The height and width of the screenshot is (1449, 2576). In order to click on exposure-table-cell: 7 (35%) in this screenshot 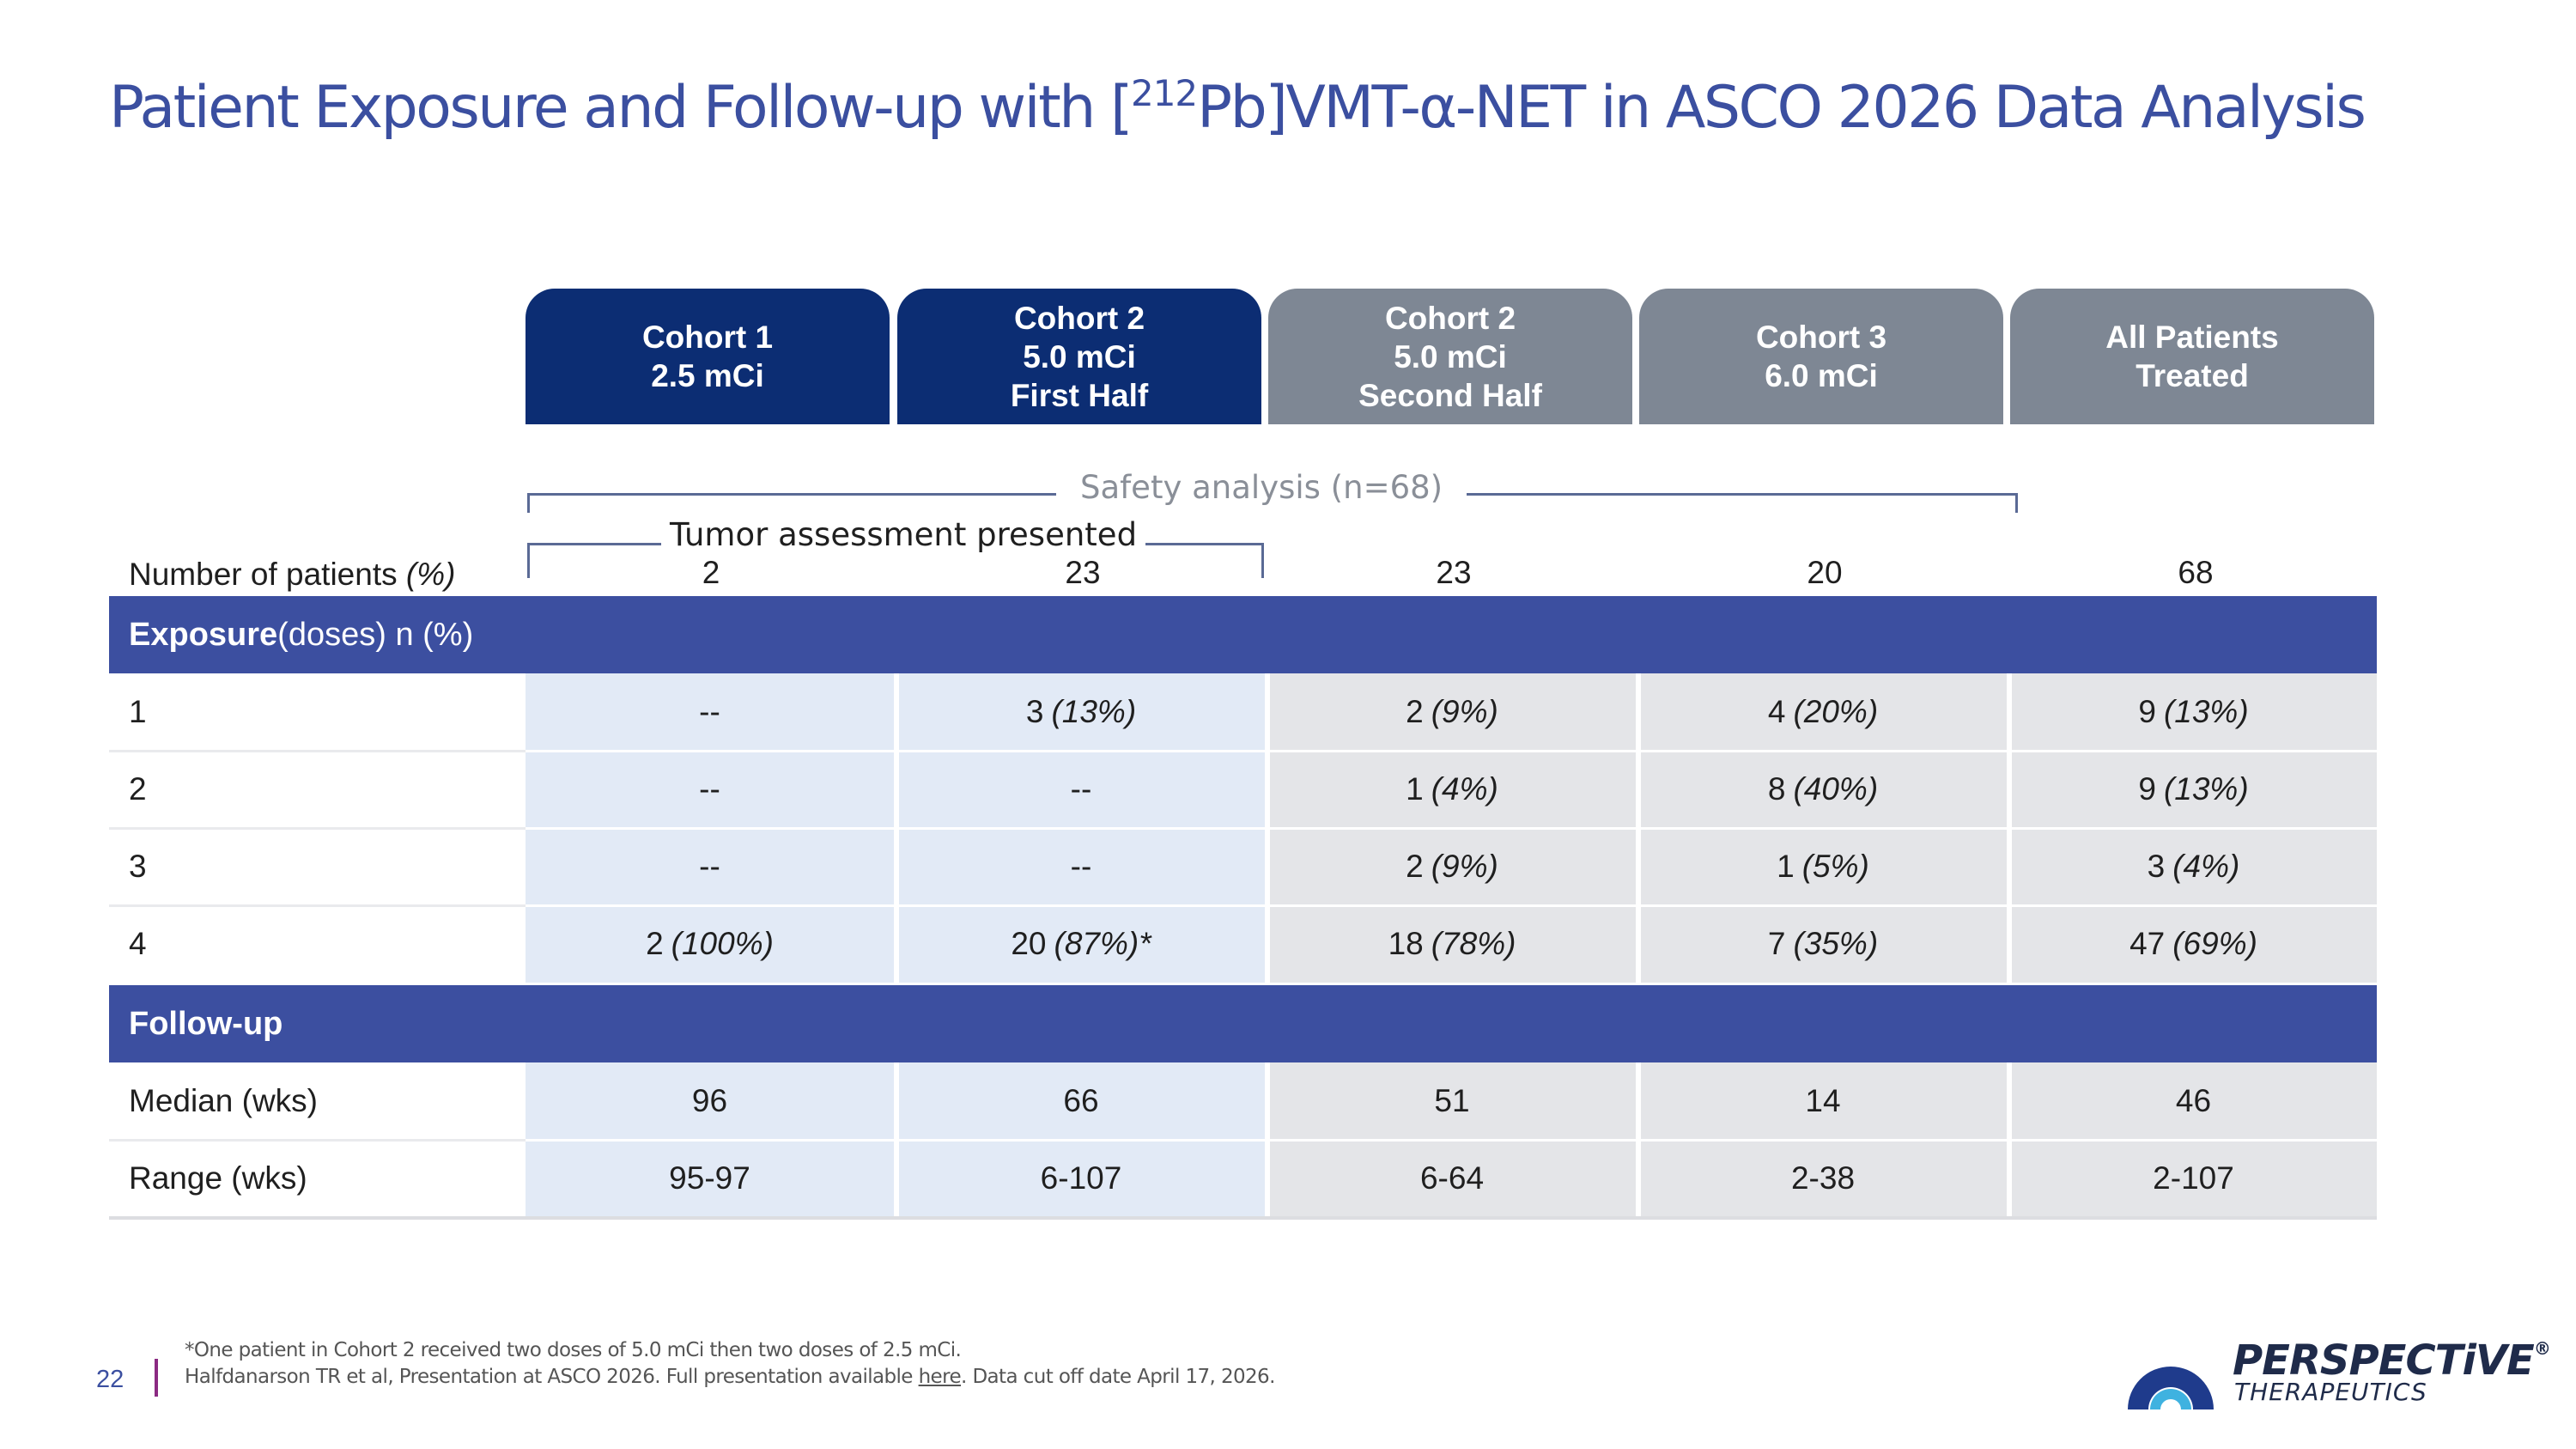, I will do `click(1823, 944)`.